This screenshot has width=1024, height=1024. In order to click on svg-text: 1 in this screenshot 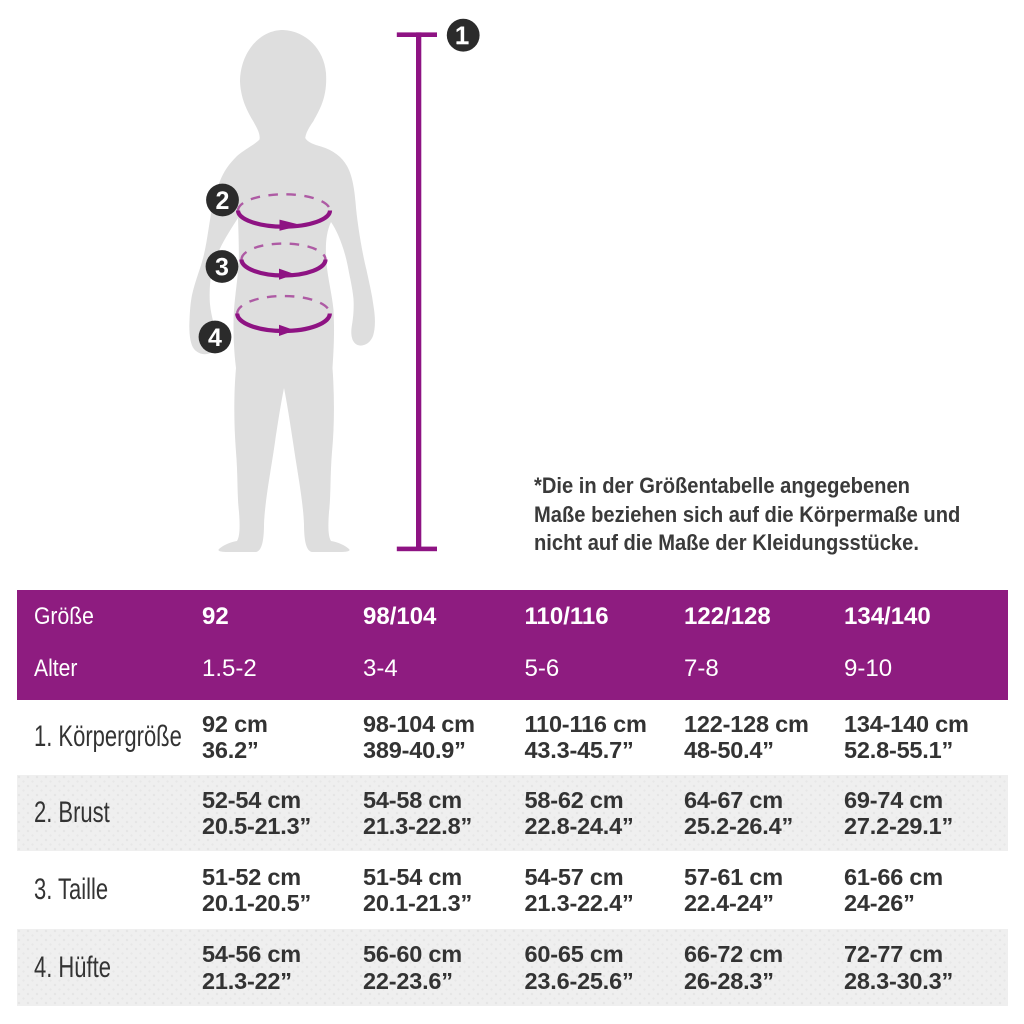, I will do `click(462, 36)`.